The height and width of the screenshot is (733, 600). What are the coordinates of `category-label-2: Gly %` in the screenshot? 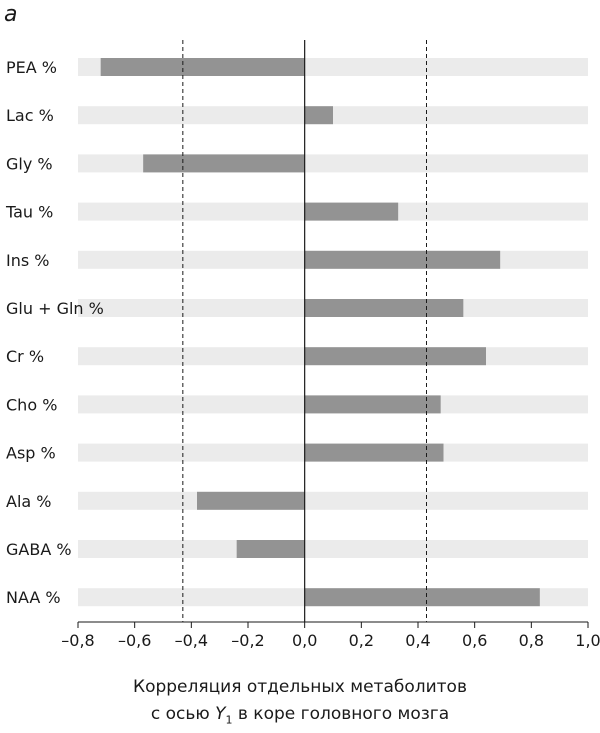 It's located at (29, 163).